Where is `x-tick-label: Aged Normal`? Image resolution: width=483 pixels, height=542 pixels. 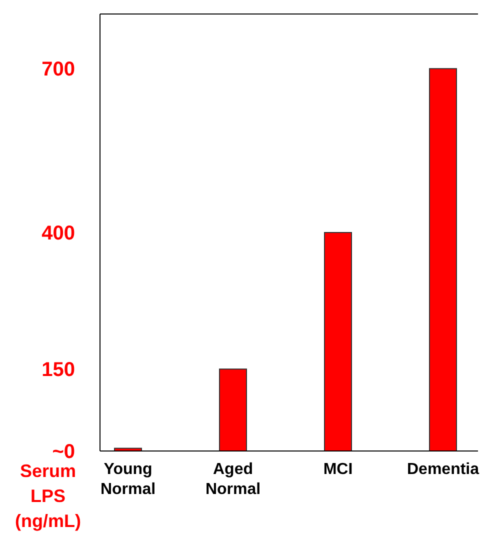 x-tick-label: Aged Normal is located at coordinates (233, 479).